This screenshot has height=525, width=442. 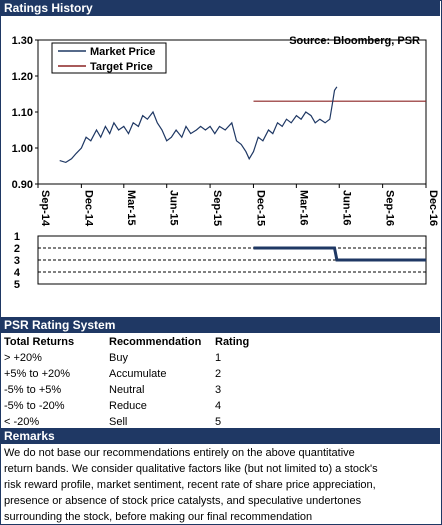 I want to click on rating-table-header-row: Total Returns Recommendation Rating, so click(x=220, y=342).